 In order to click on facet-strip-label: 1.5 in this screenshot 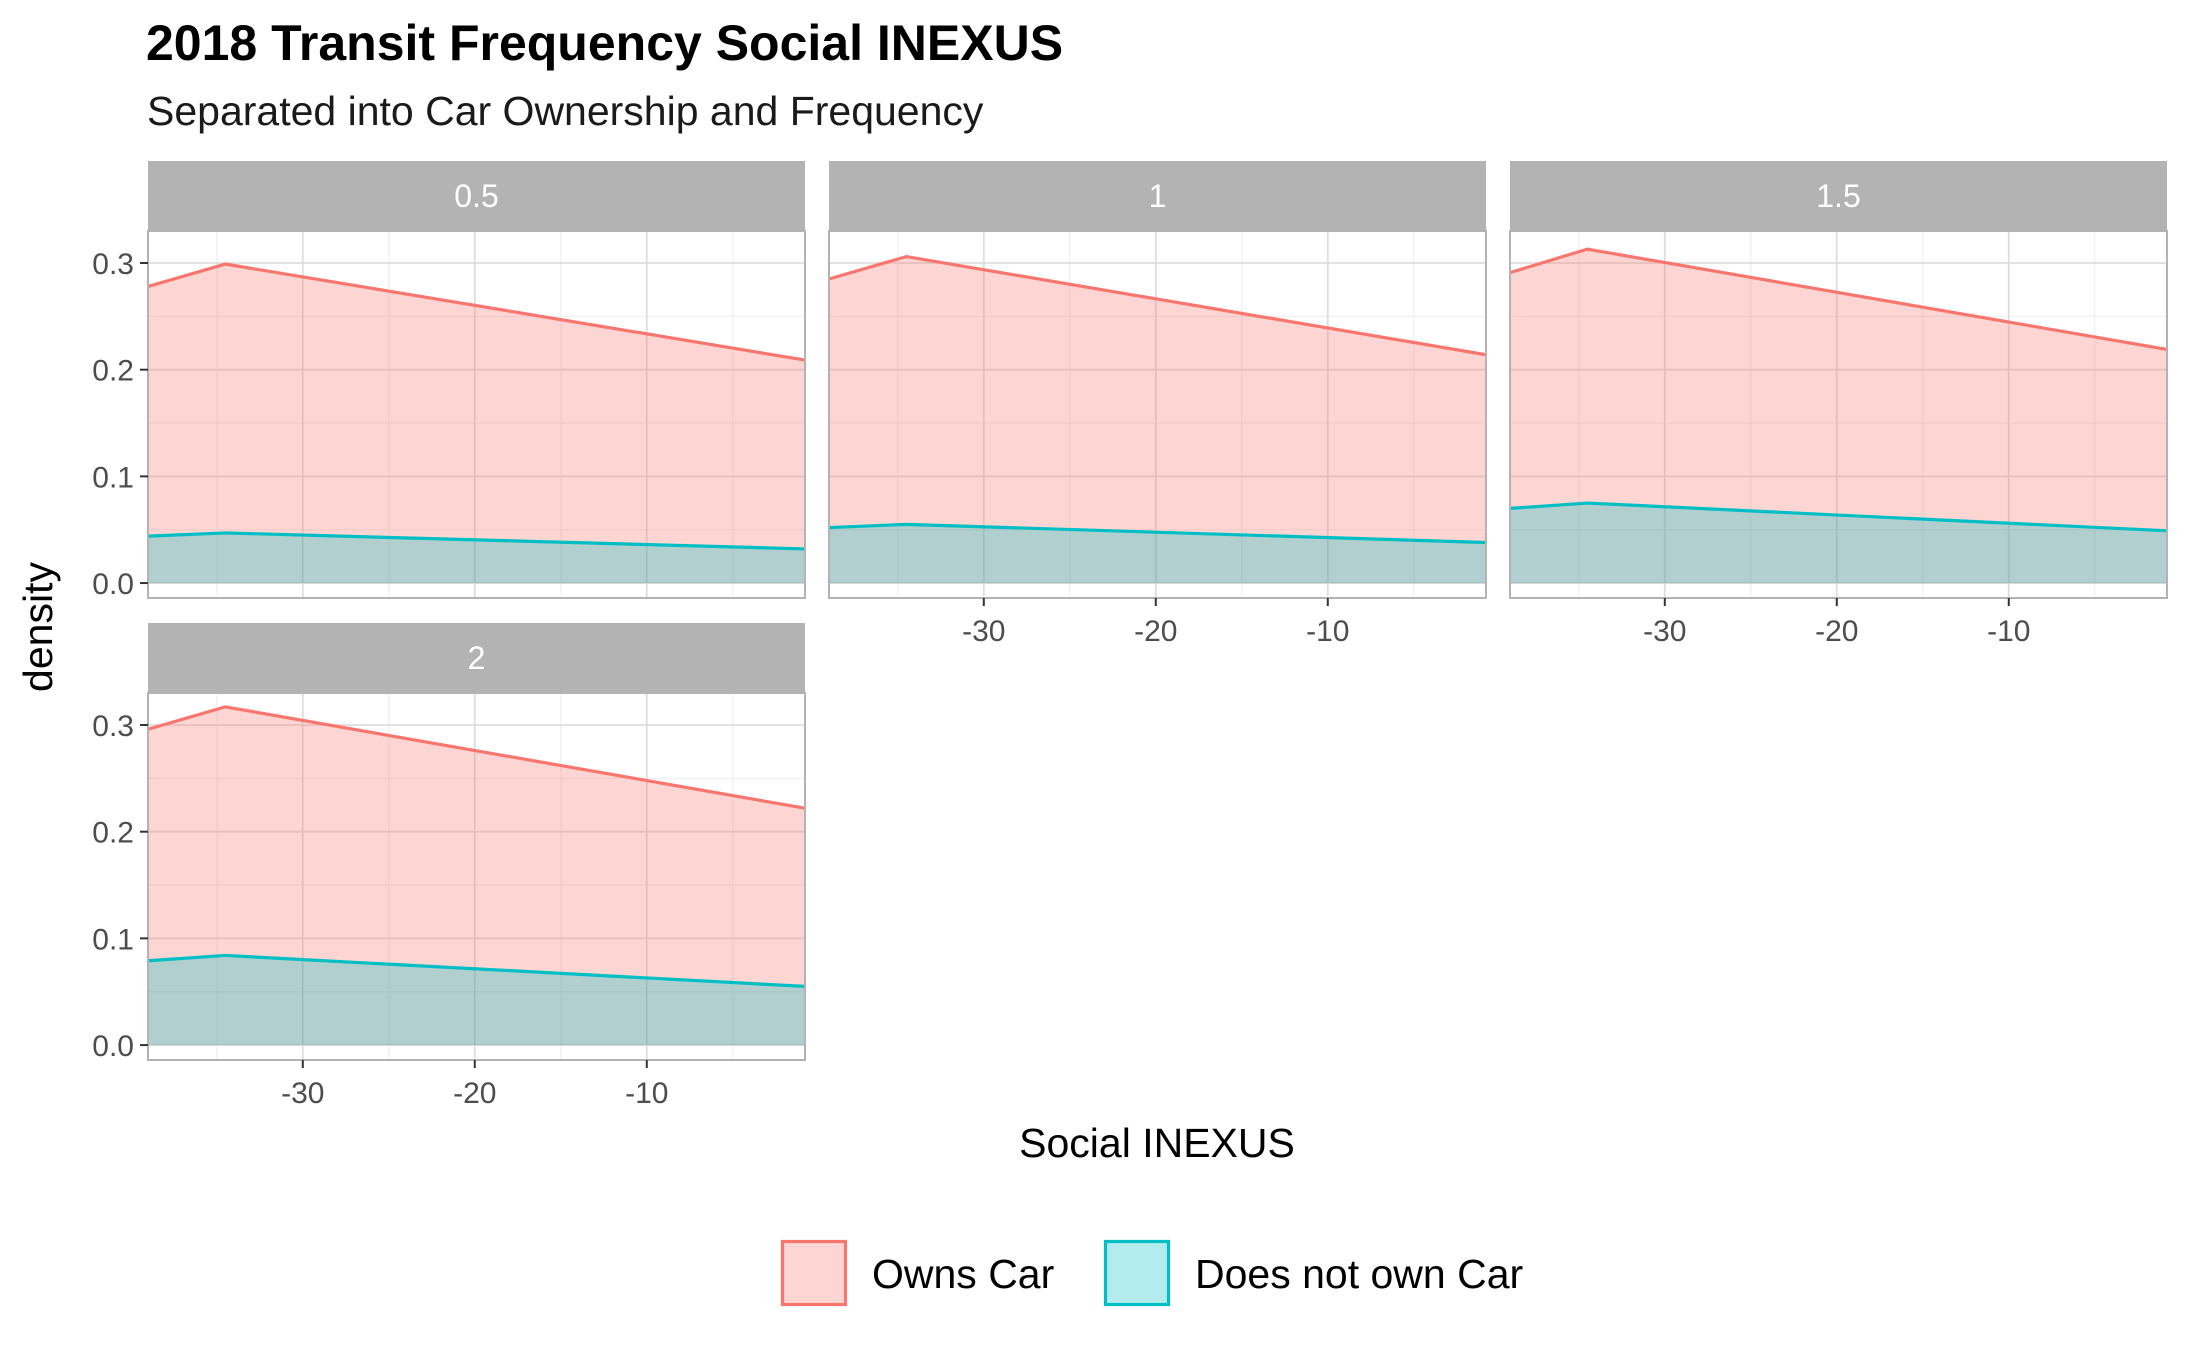, I will do `click(1838, 196)`.